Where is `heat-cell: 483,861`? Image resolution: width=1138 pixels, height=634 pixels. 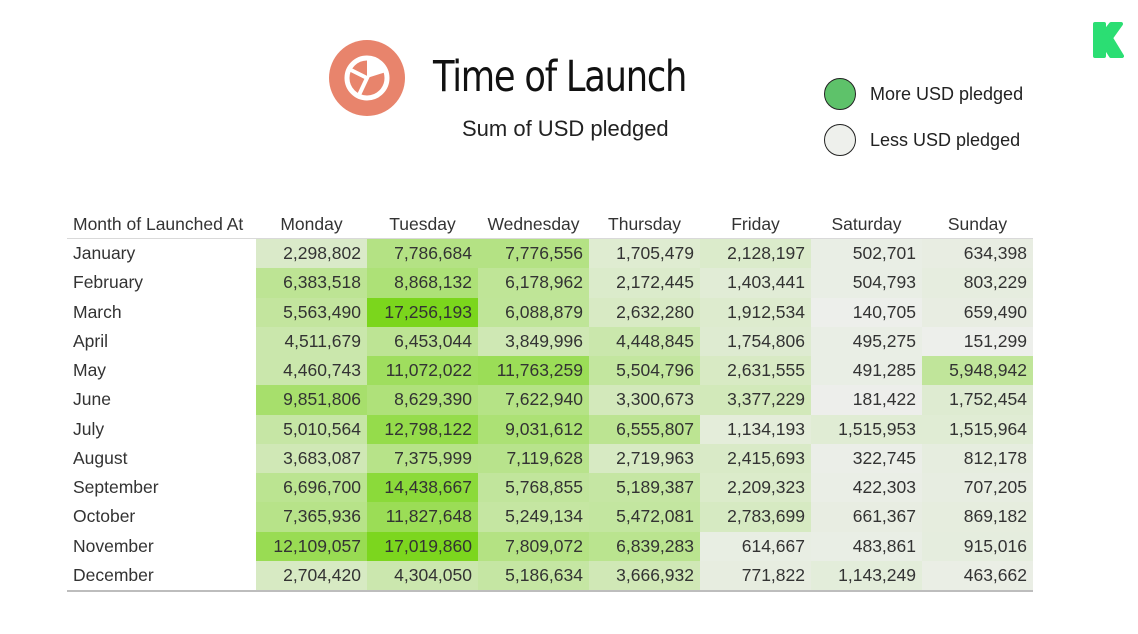 heat-cell: 483,861 is located at coordinates (866, 546).